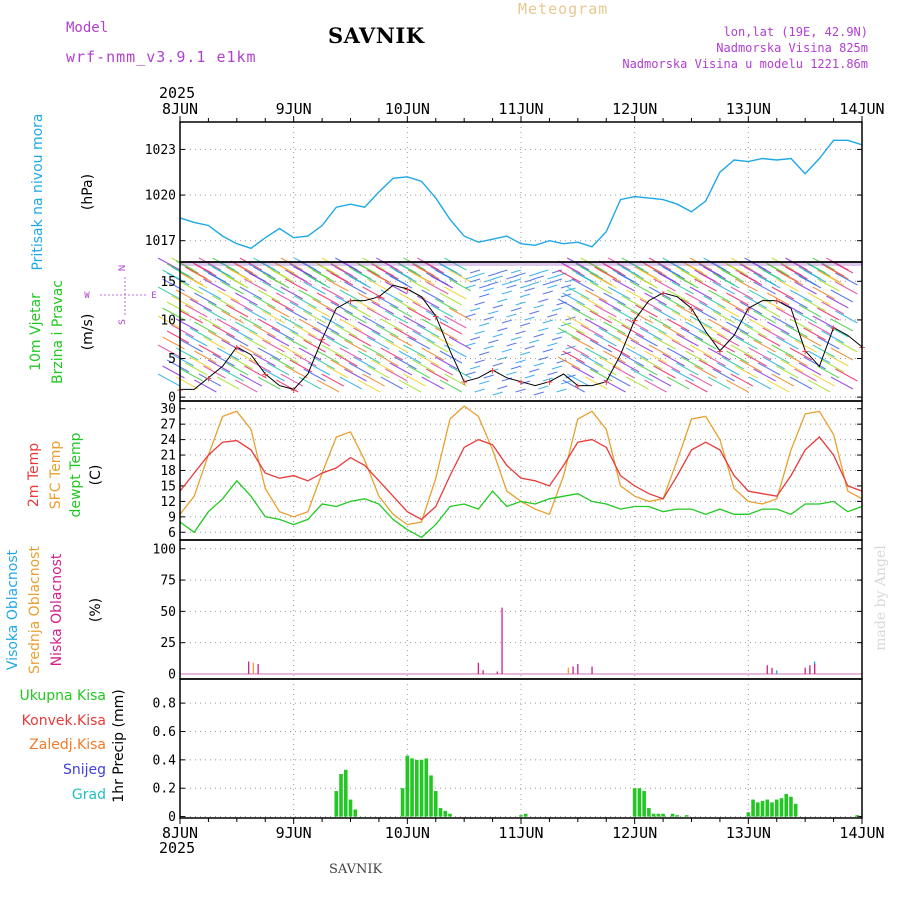 The height and width of the screenshot is (900, 900). I want to click on y-tick-label: 0.8, so click(164, 704).